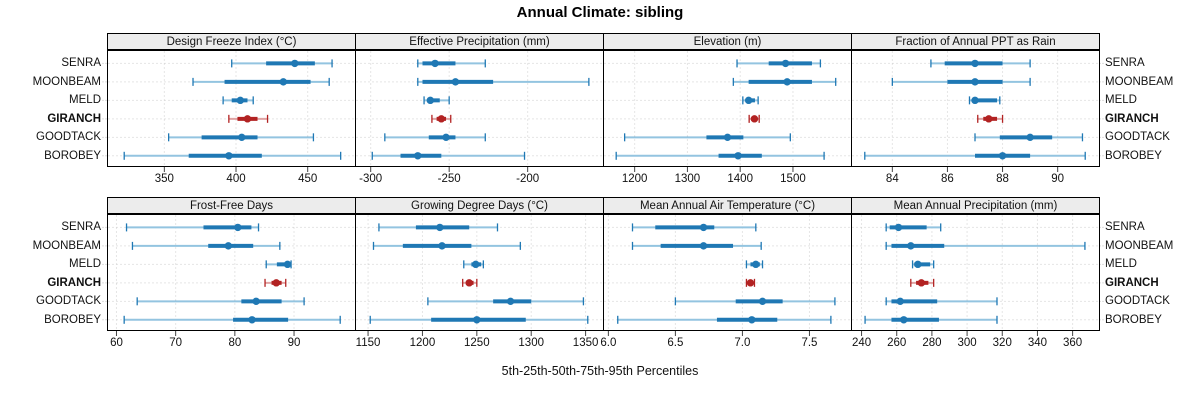 The width and height of the screenshot is (1200, 400). Describe the element at coordinates (477, 343) in the screenshot. I see `x-tick-label: 1250` at that location.